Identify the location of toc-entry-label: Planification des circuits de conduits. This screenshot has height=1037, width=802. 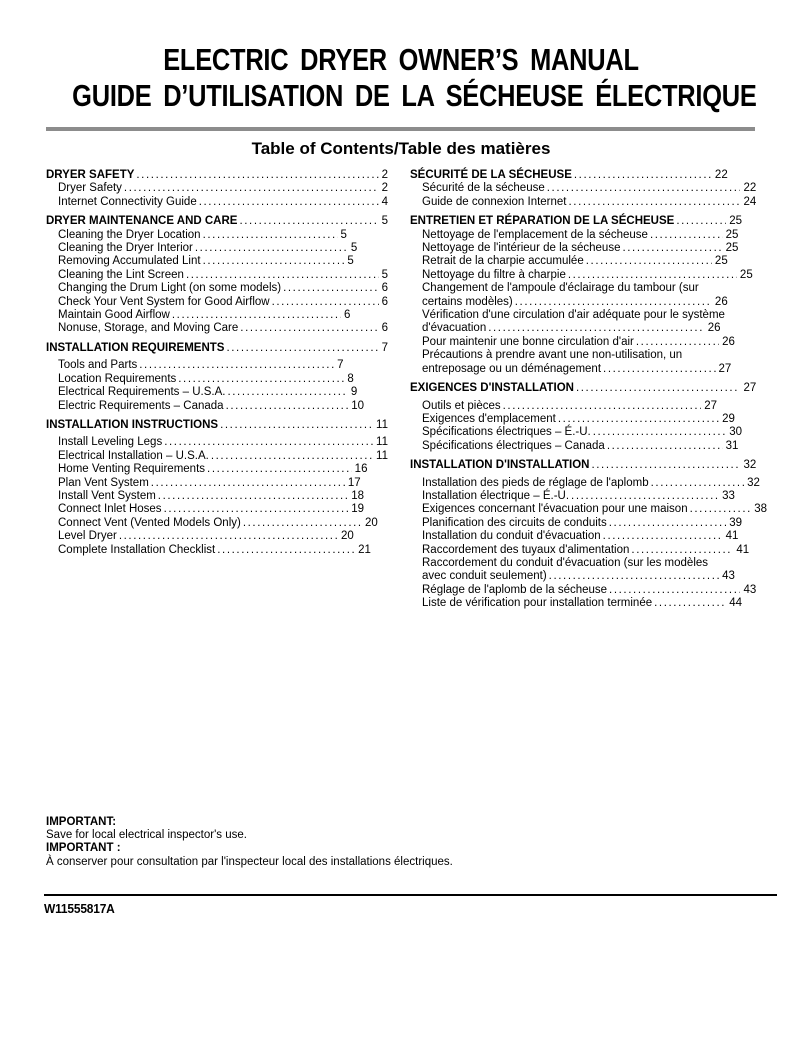
(514, 522).